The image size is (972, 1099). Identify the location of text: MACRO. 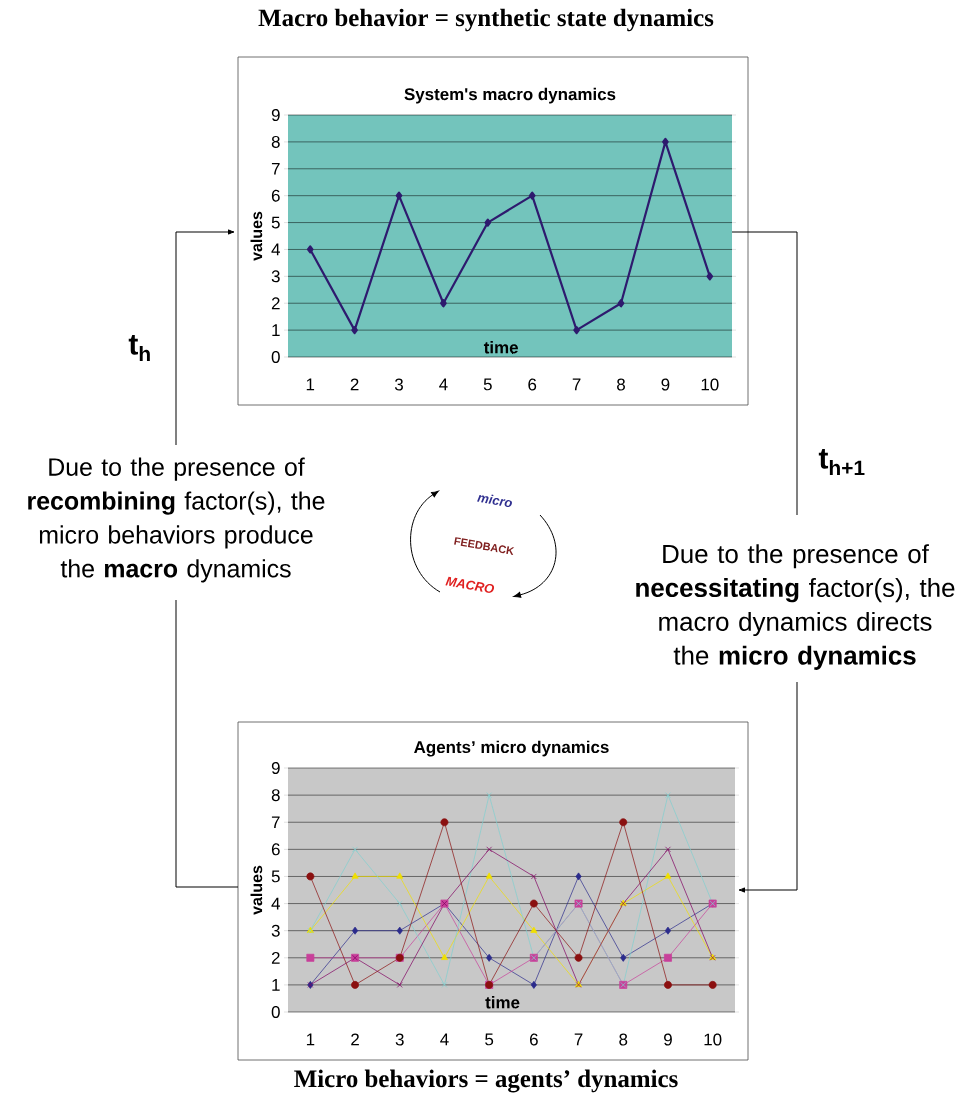
(470, 584).